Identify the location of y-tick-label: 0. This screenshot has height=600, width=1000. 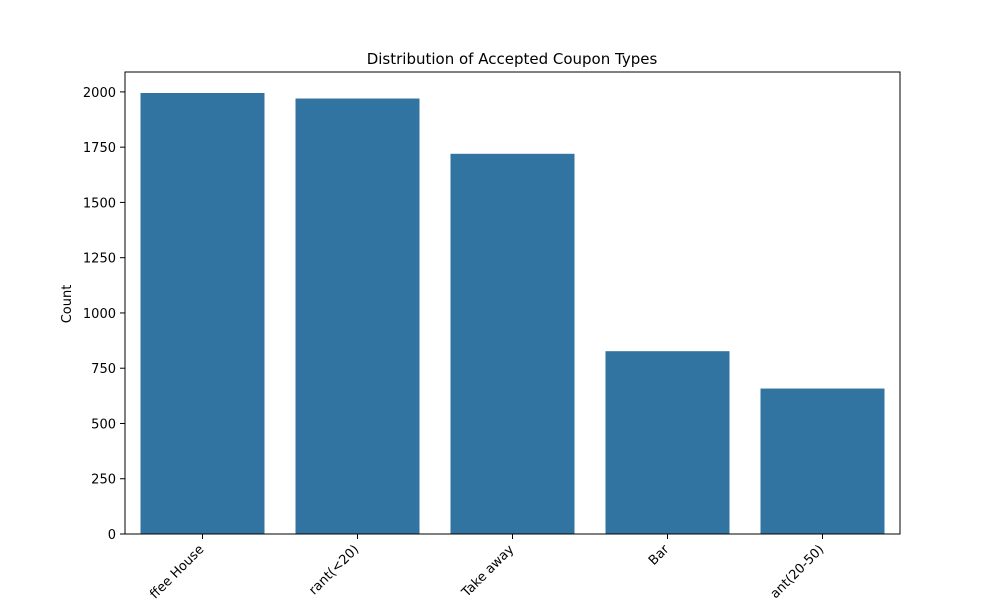
(112, 535).